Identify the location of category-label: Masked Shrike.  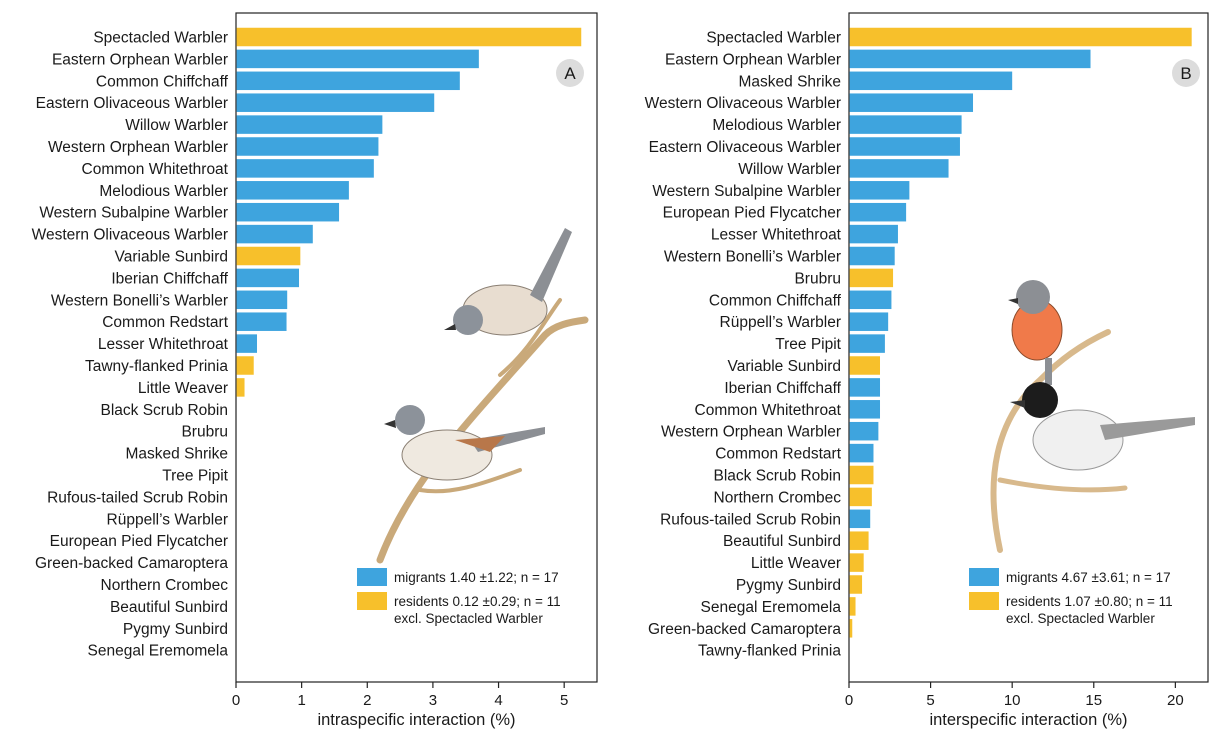
(176, 454).